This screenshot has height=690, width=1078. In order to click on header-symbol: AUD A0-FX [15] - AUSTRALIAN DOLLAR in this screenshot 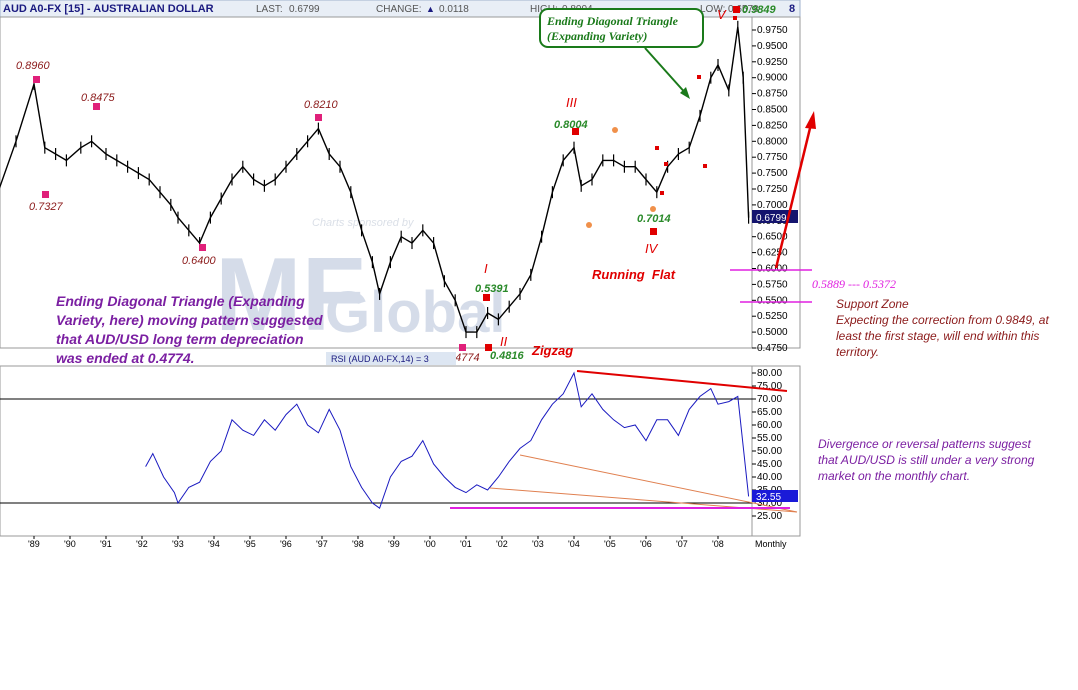, I will do `click(108, 9)`.